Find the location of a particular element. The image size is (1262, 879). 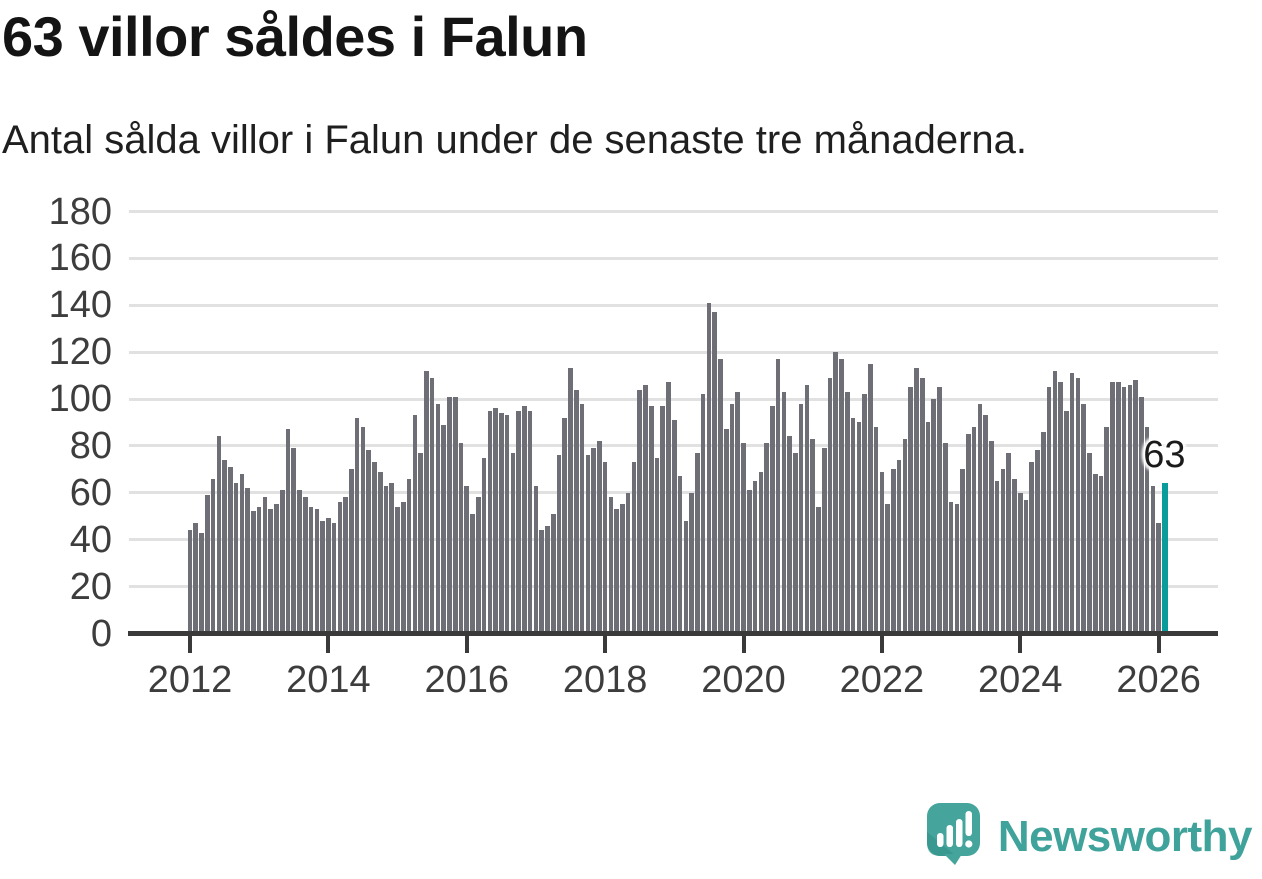

y-axis-tick-label: 120 is located at coordinates (80, 352).